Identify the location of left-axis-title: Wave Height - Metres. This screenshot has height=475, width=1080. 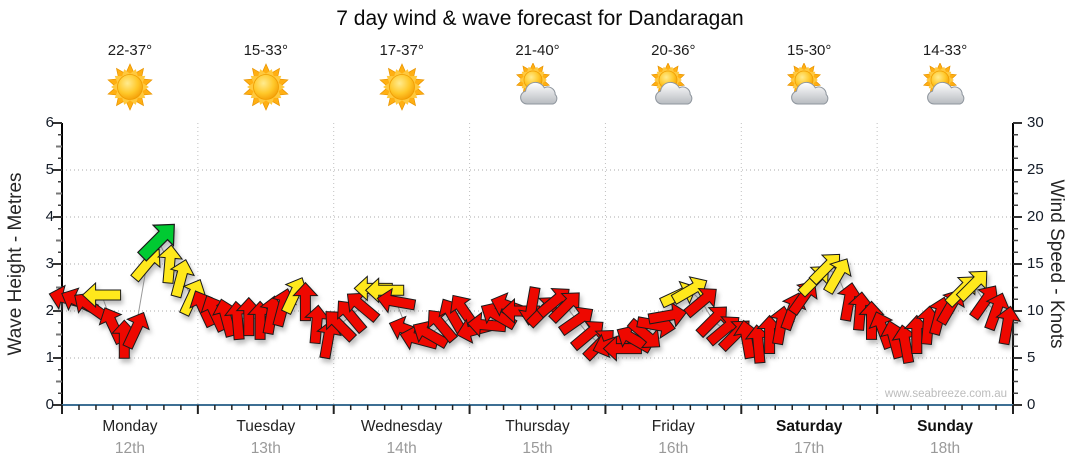
(15, 264).